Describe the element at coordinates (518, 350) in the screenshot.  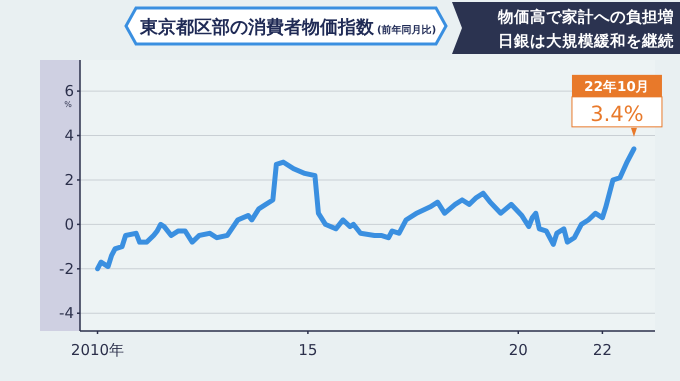
I see `x-tick-label: 20` at that location.